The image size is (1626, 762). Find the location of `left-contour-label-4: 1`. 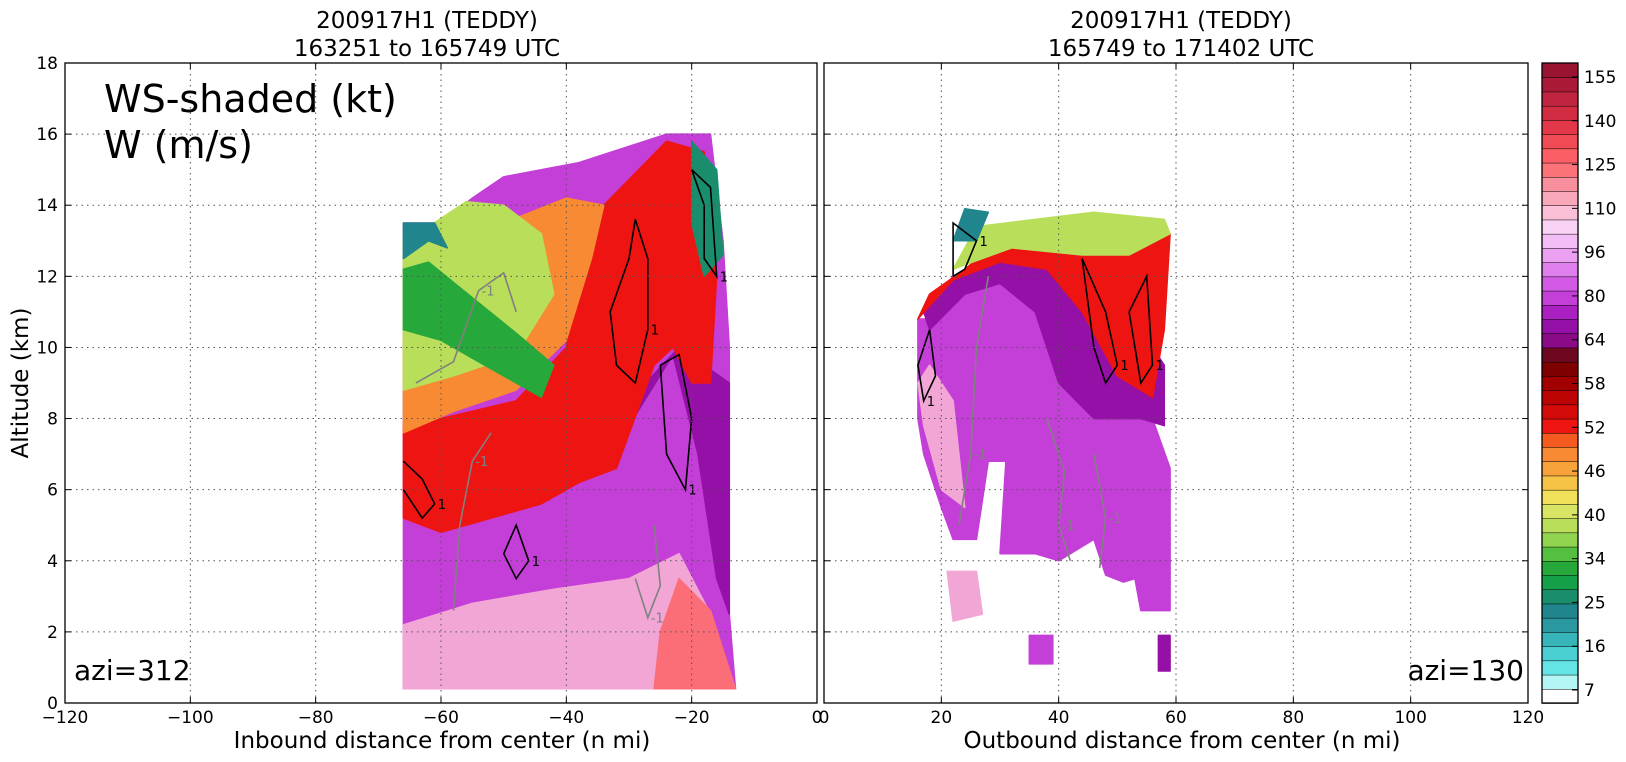

left-contour-label-4: 1 is located at coordinates (442, 505).